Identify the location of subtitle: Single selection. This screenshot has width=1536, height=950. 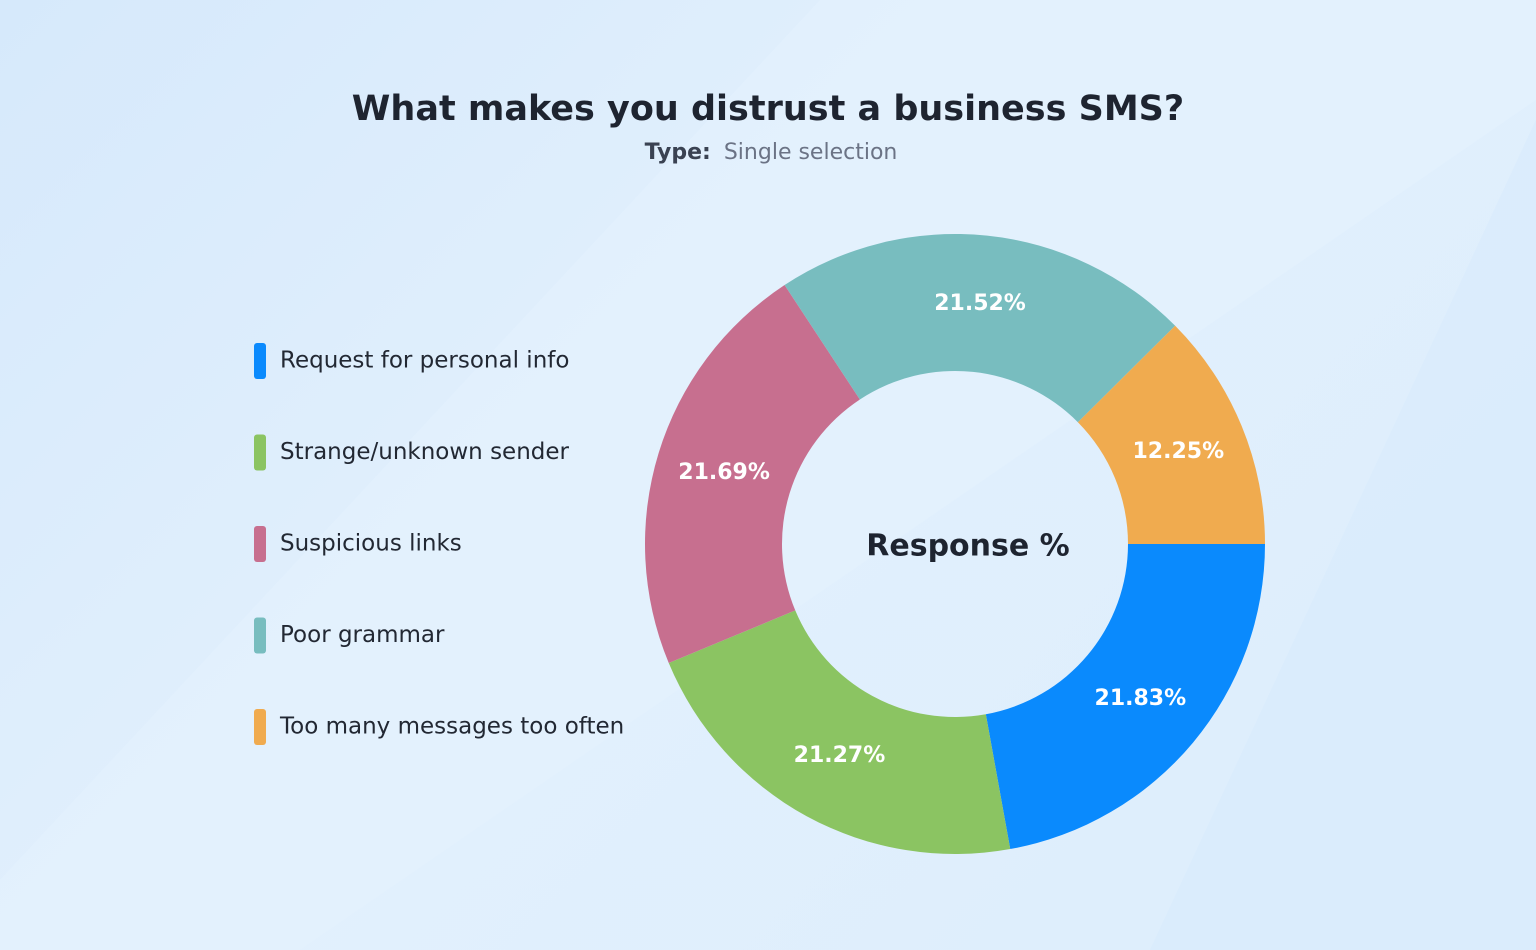
(811, 152).